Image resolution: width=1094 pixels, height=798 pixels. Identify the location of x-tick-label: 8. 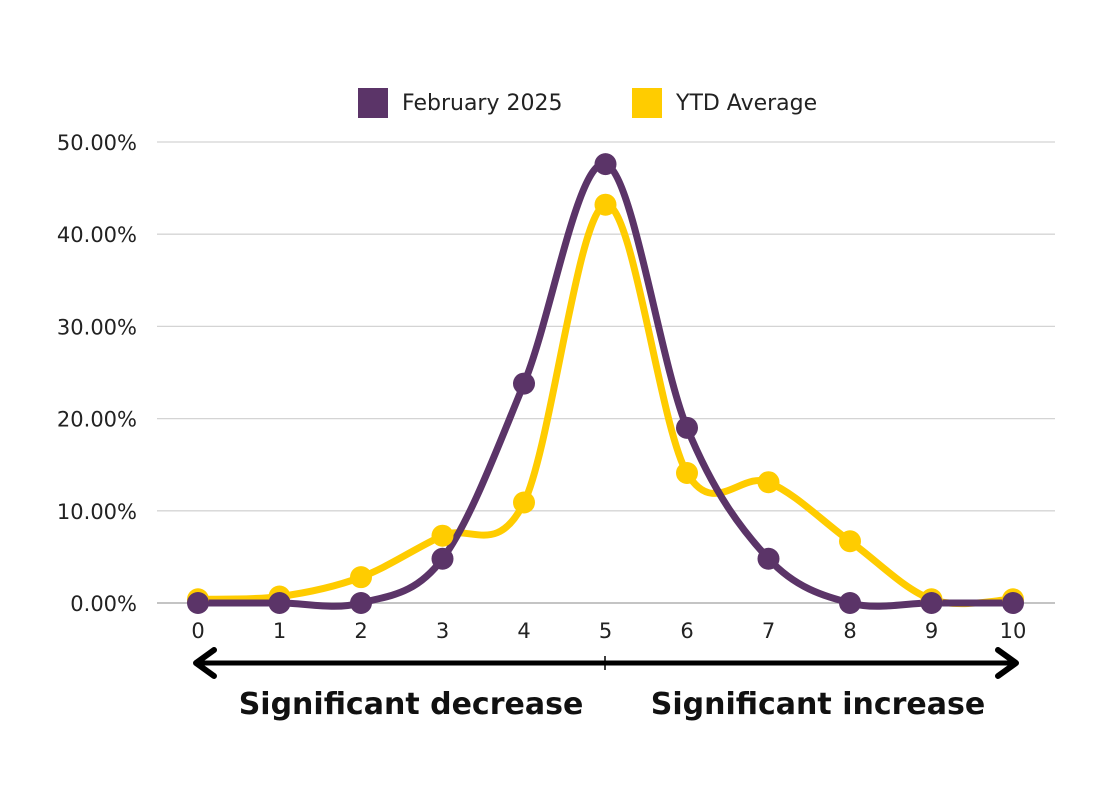
(849, 631).